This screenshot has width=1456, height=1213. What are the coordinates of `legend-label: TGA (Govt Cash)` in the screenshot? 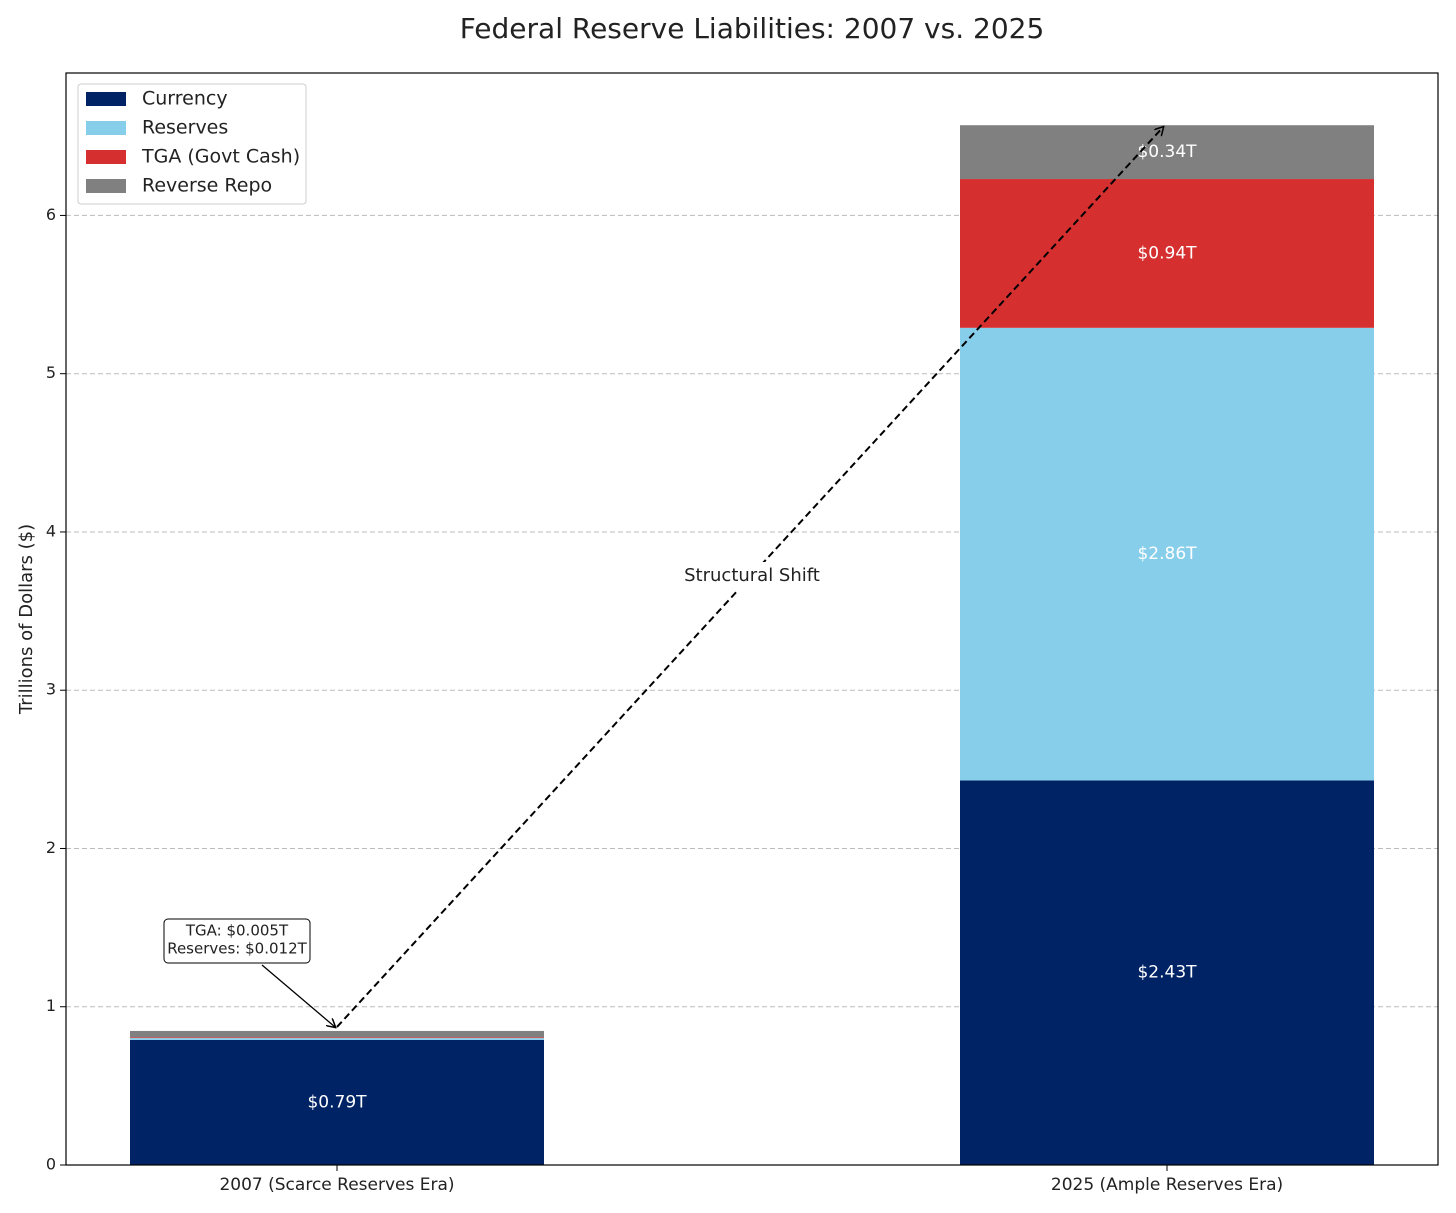 It's located at (220, 157).